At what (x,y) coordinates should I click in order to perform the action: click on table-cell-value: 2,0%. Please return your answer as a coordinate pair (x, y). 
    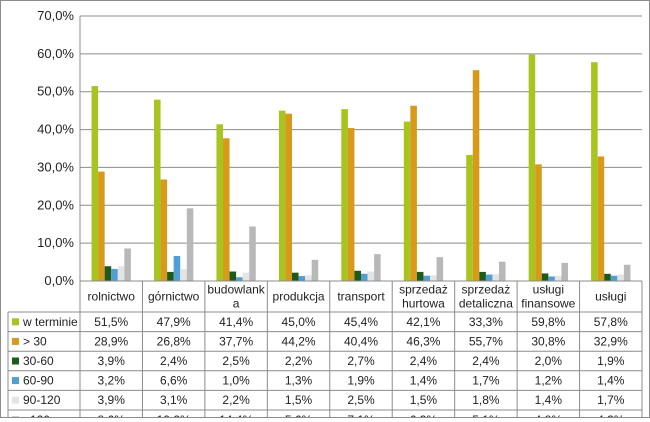
    Looking at the image, I should click on (549, 361).